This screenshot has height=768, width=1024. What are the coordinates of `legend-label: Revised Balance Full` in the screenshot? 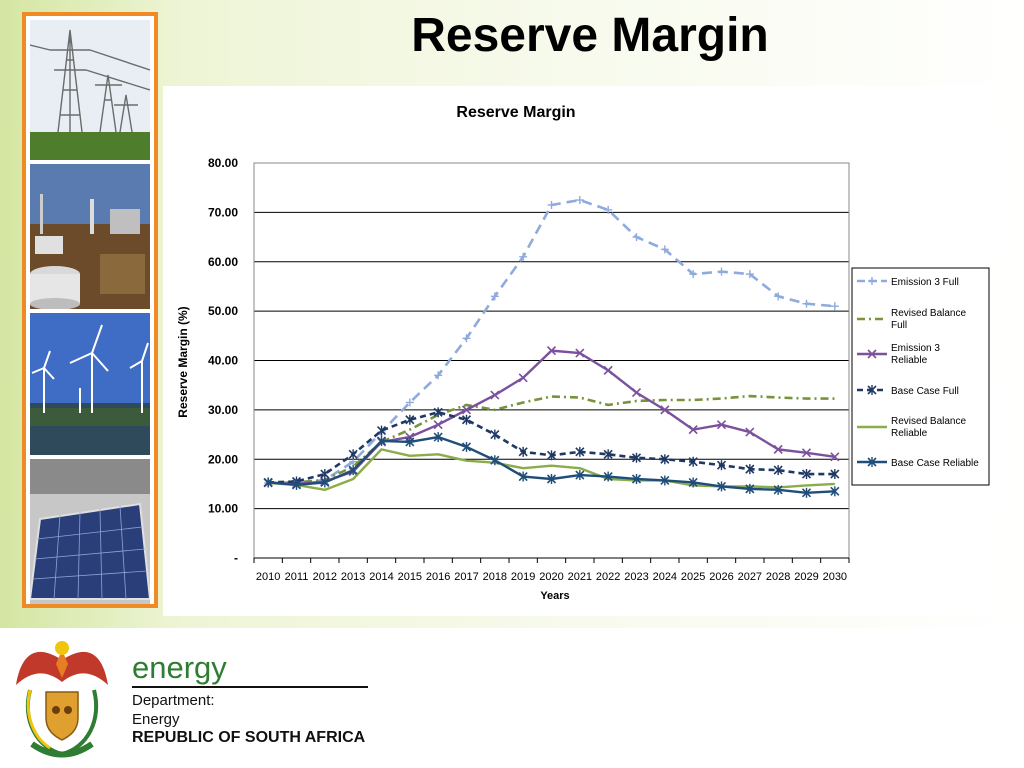 It's located at (928, 319).